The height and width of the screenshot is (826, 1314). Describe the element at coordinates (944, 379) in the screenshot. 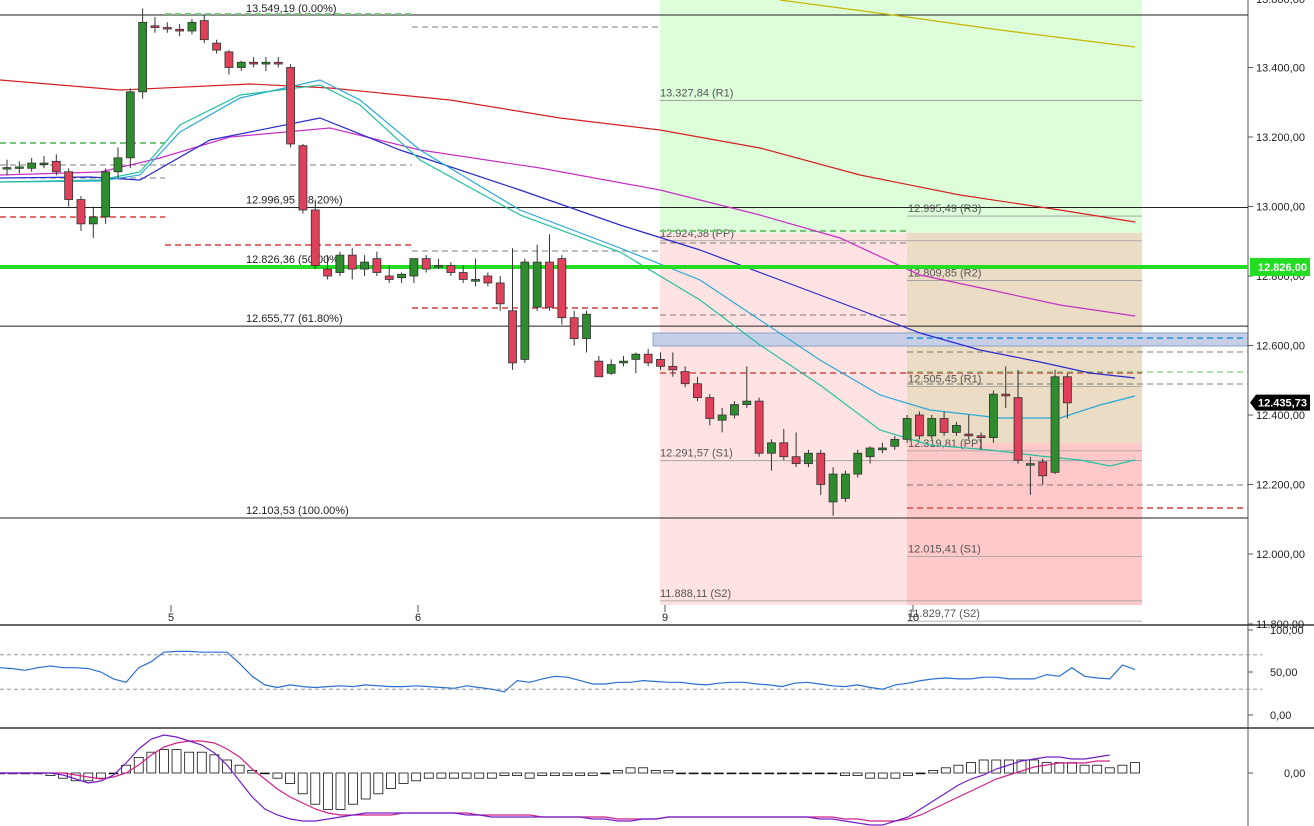

I see `pivot-label: 12.505,45 (R1)` at that location.